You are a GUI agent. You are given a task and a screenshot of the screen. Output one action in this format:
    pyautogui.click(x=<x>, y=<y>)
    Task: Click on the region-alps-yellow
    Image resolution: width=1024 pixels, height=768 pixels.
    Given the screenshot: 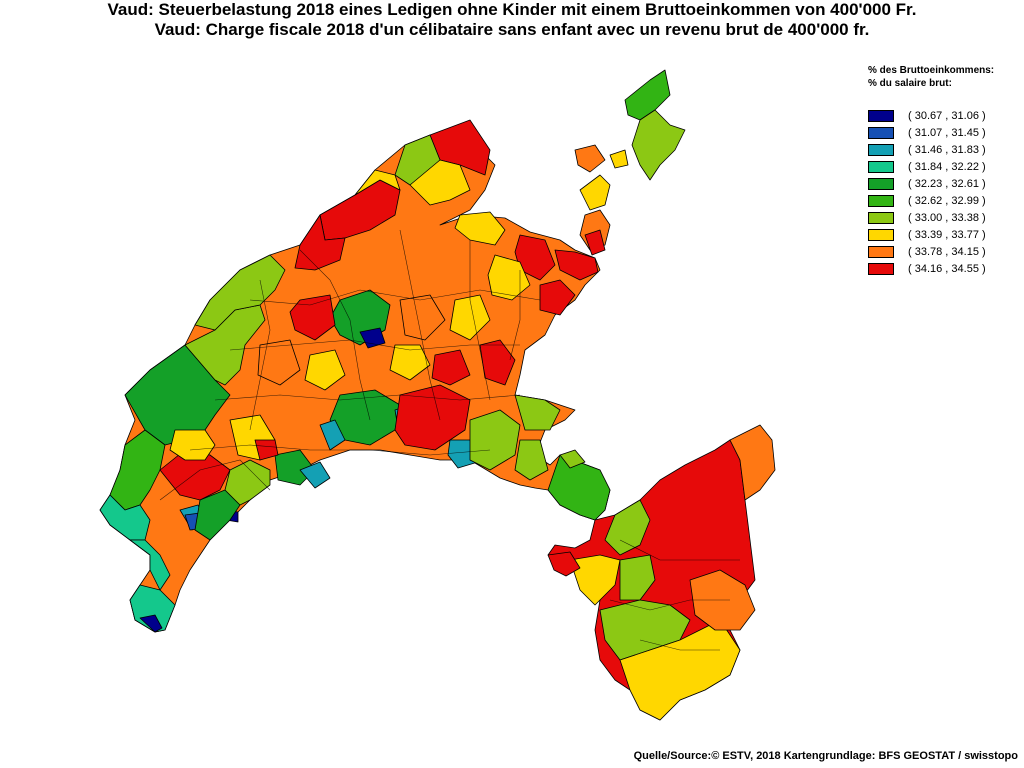 What is the action you would take?
    pyautogui.click(x=595, y=580)
    